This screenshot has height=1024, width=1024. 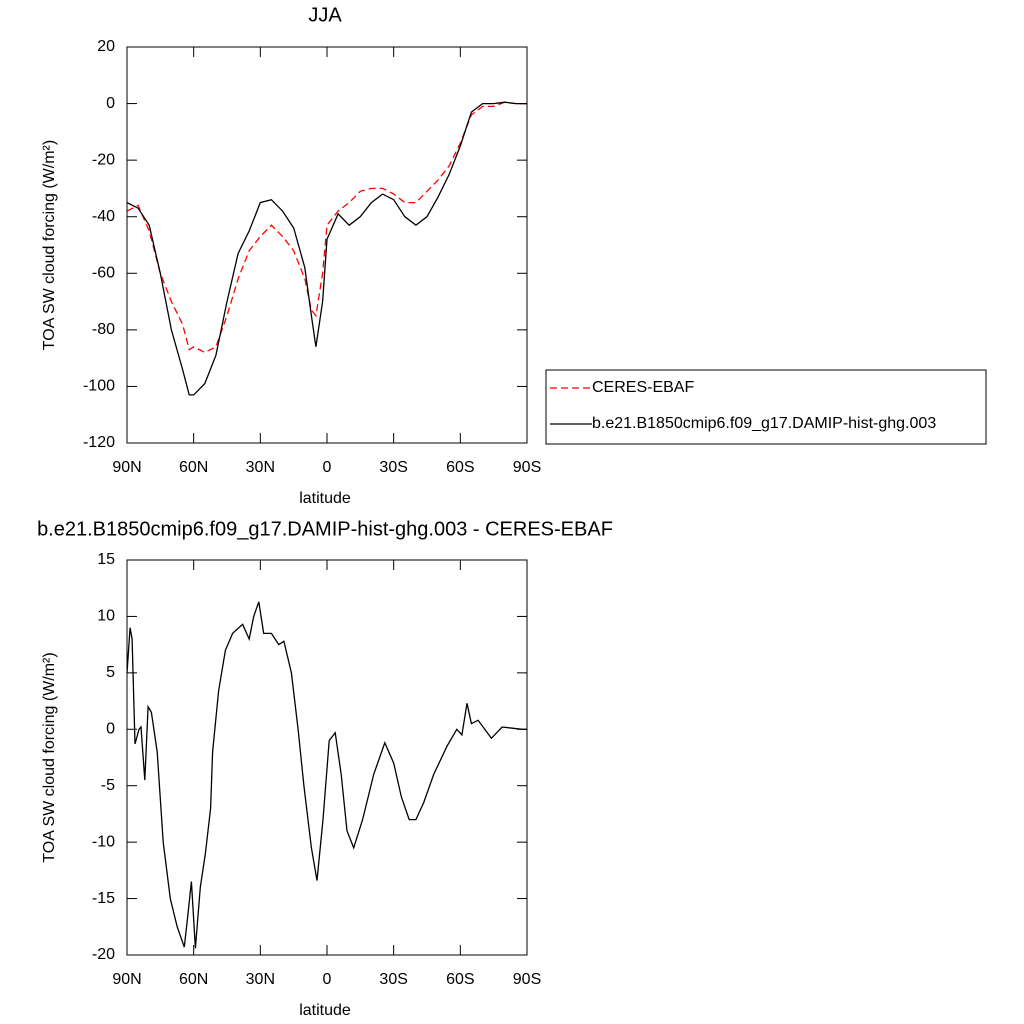 What do you see at coordinates (103, 841) in the screenshot?
I see `y-tick-label: -10` at bounding box center [103, 841].